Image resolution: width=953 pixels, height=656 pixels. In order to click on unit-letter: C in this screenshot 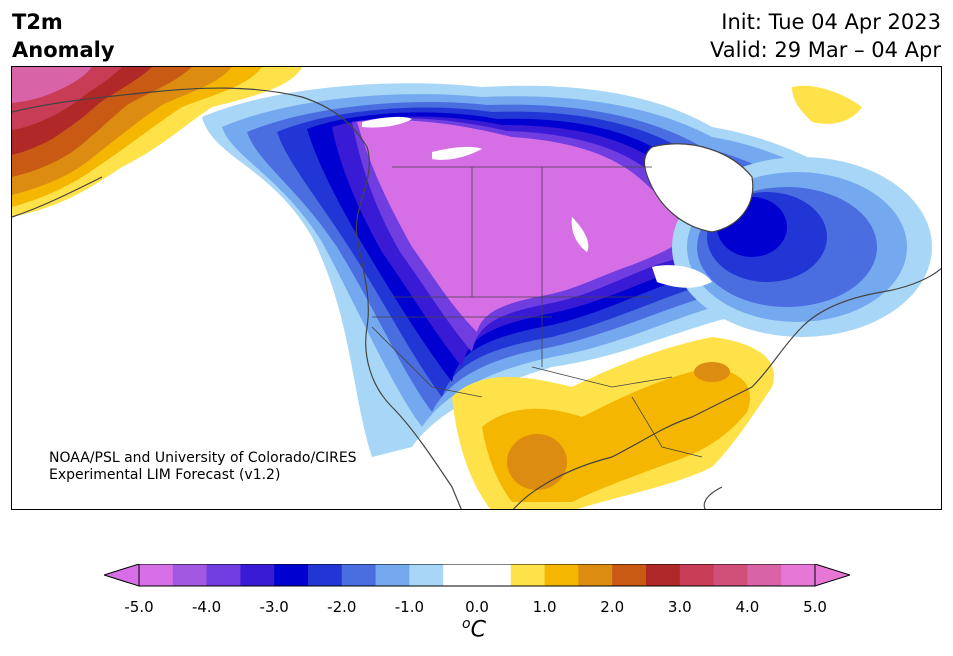, I will do `click(478, 630)`.